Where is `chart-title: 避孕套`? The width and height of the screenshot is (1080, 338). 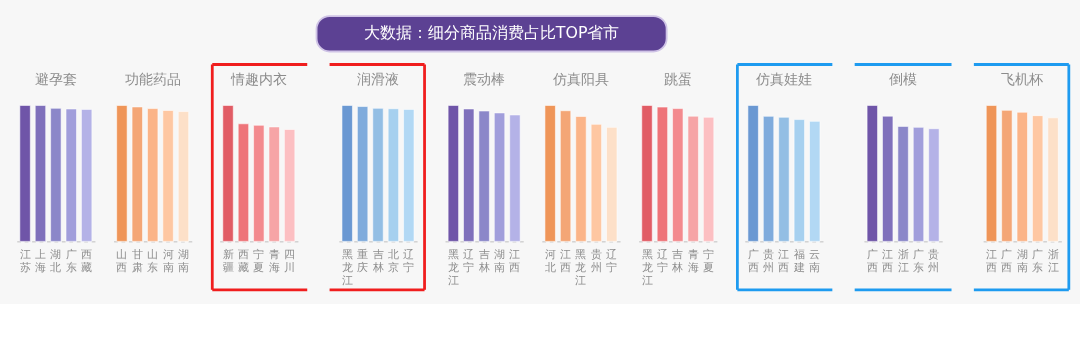 chart-title: 避孕套 is located at coordinates (55, 79).